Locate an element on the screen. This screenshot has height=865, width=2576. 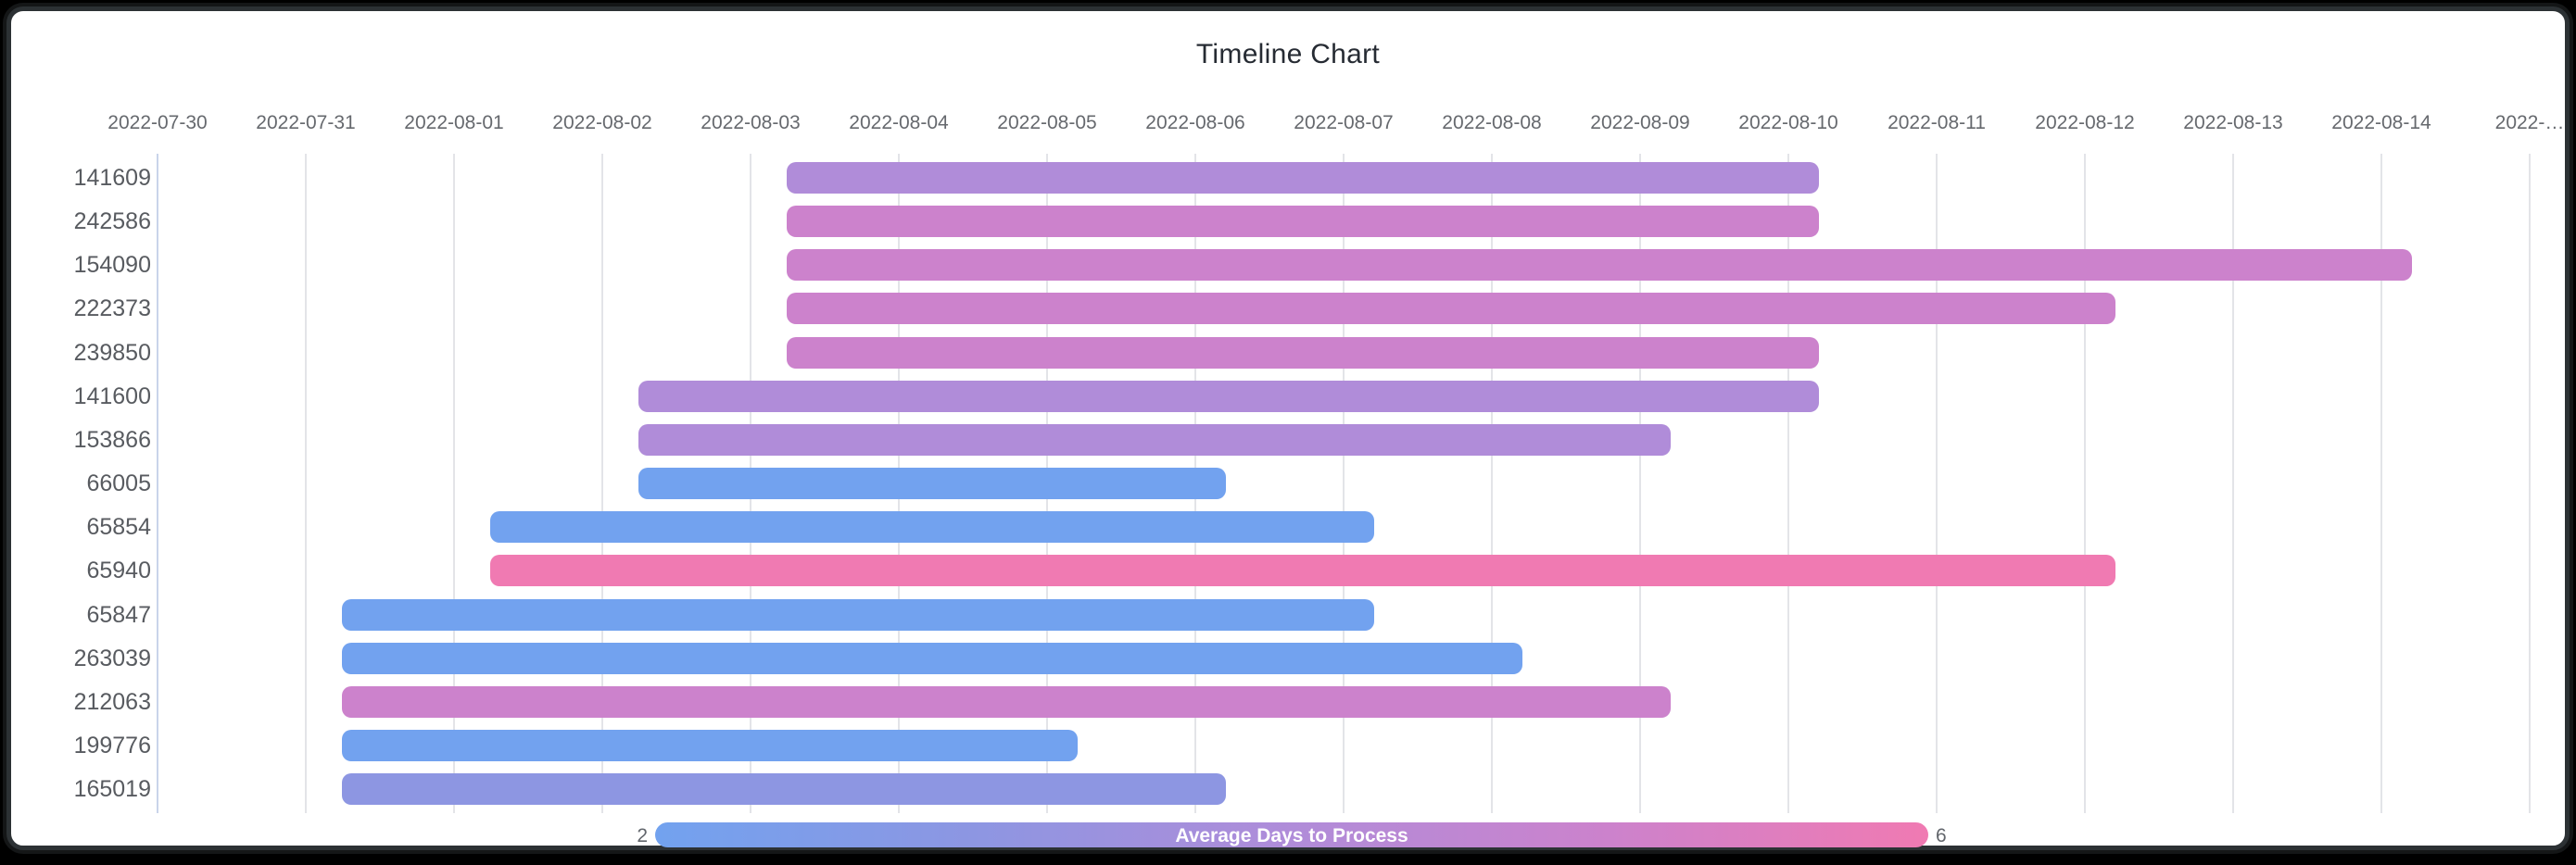
row-label: 153866 is located at coordinates (112, 439).